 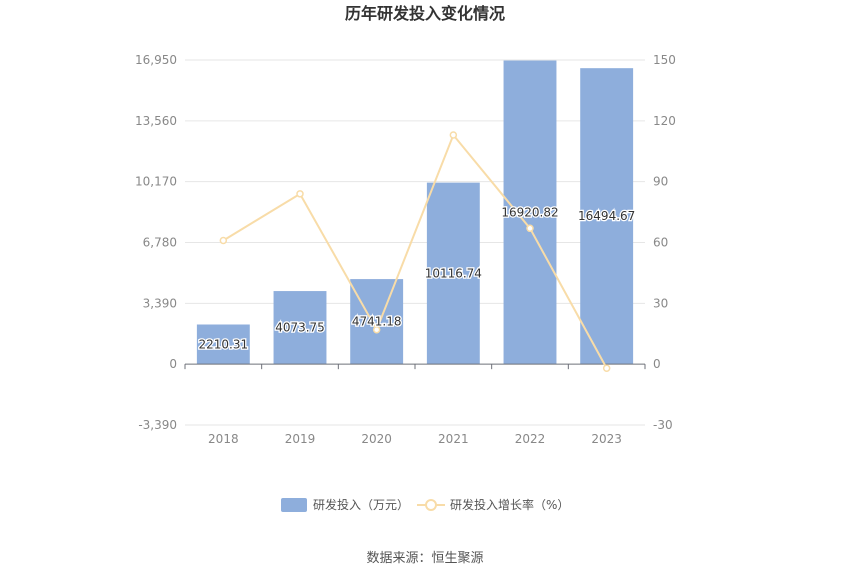 I want to click on source-text: 数据来源：恒生聚源, so click(x=424, y=558).